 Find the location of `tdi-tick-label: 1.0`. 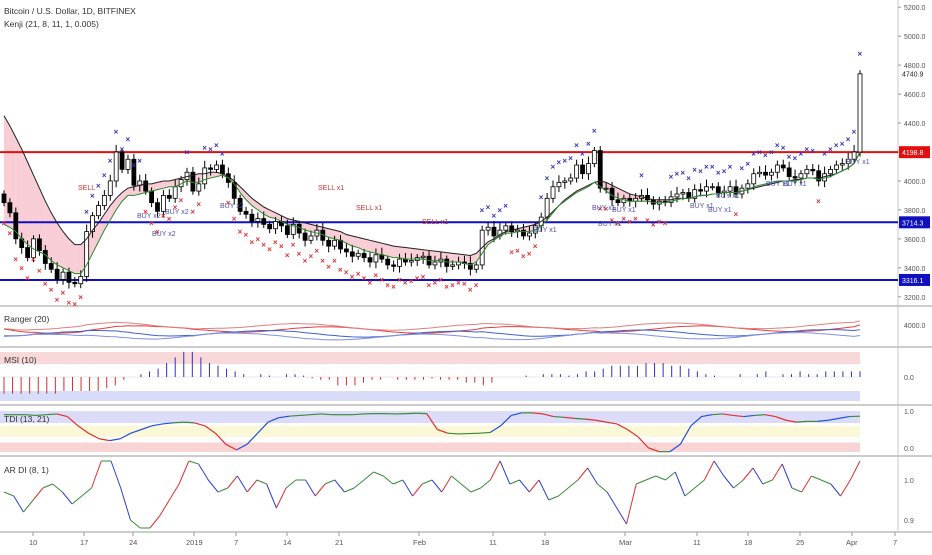

tdi-tick-label: 1.0 is located at coordinates (909, 412).